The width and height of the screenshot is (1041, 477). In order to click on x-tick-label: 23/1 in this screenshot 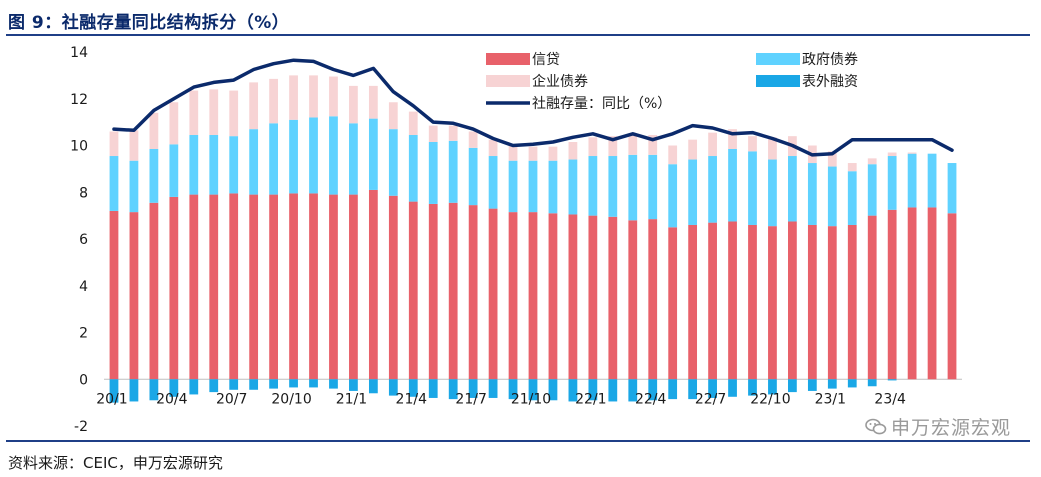, I will do `click(830, 399)`.